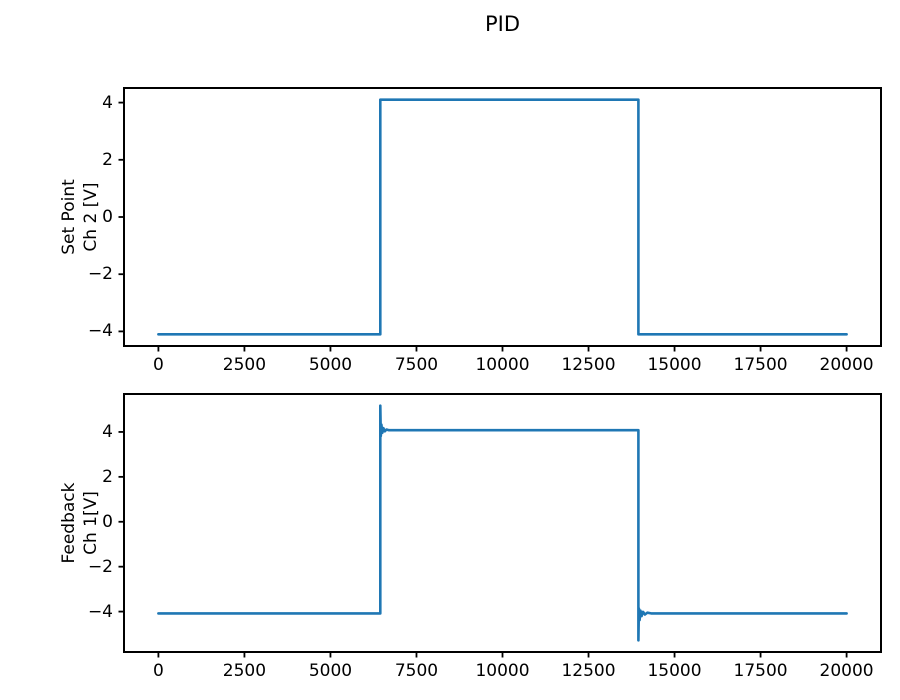 This screenshot has width=900, height=700. What do you see at coordinates (502, 24) in the screenshot?
I see `figure-title: PID` at bounding box center [502, 24].